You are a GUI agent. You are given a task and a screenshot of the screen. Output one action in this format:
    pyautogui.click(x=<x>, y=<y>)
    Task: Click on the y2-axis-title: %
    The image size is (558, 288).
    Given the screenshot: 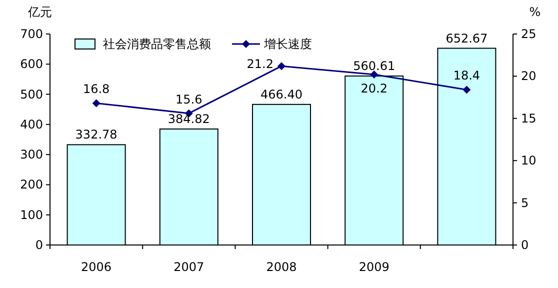 What is the action you would take?
    pyautogui.click(x=535, y=12)
    